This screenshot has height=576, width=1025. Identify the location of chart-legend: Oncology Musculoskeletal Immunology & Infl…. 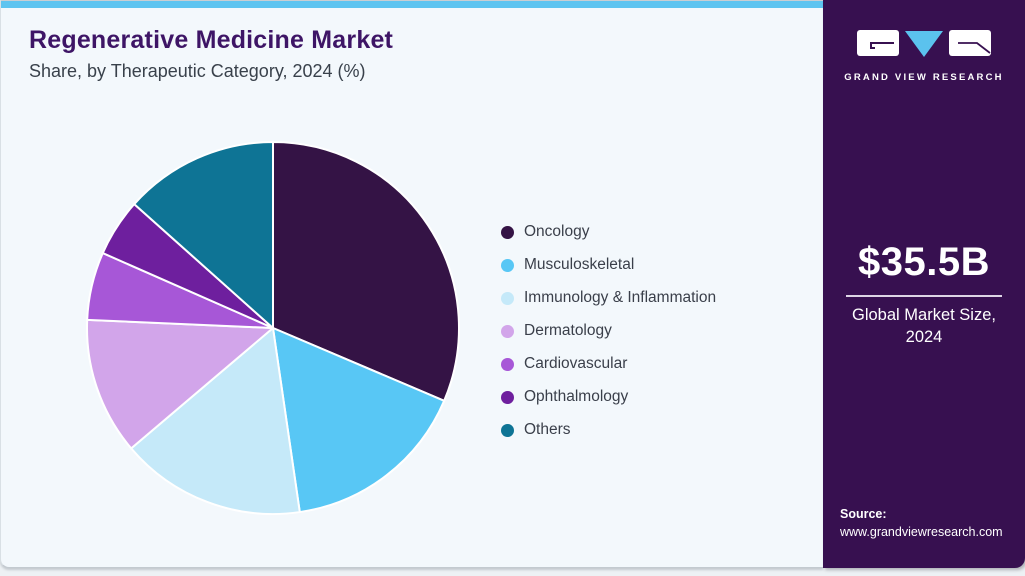
(608, 336).